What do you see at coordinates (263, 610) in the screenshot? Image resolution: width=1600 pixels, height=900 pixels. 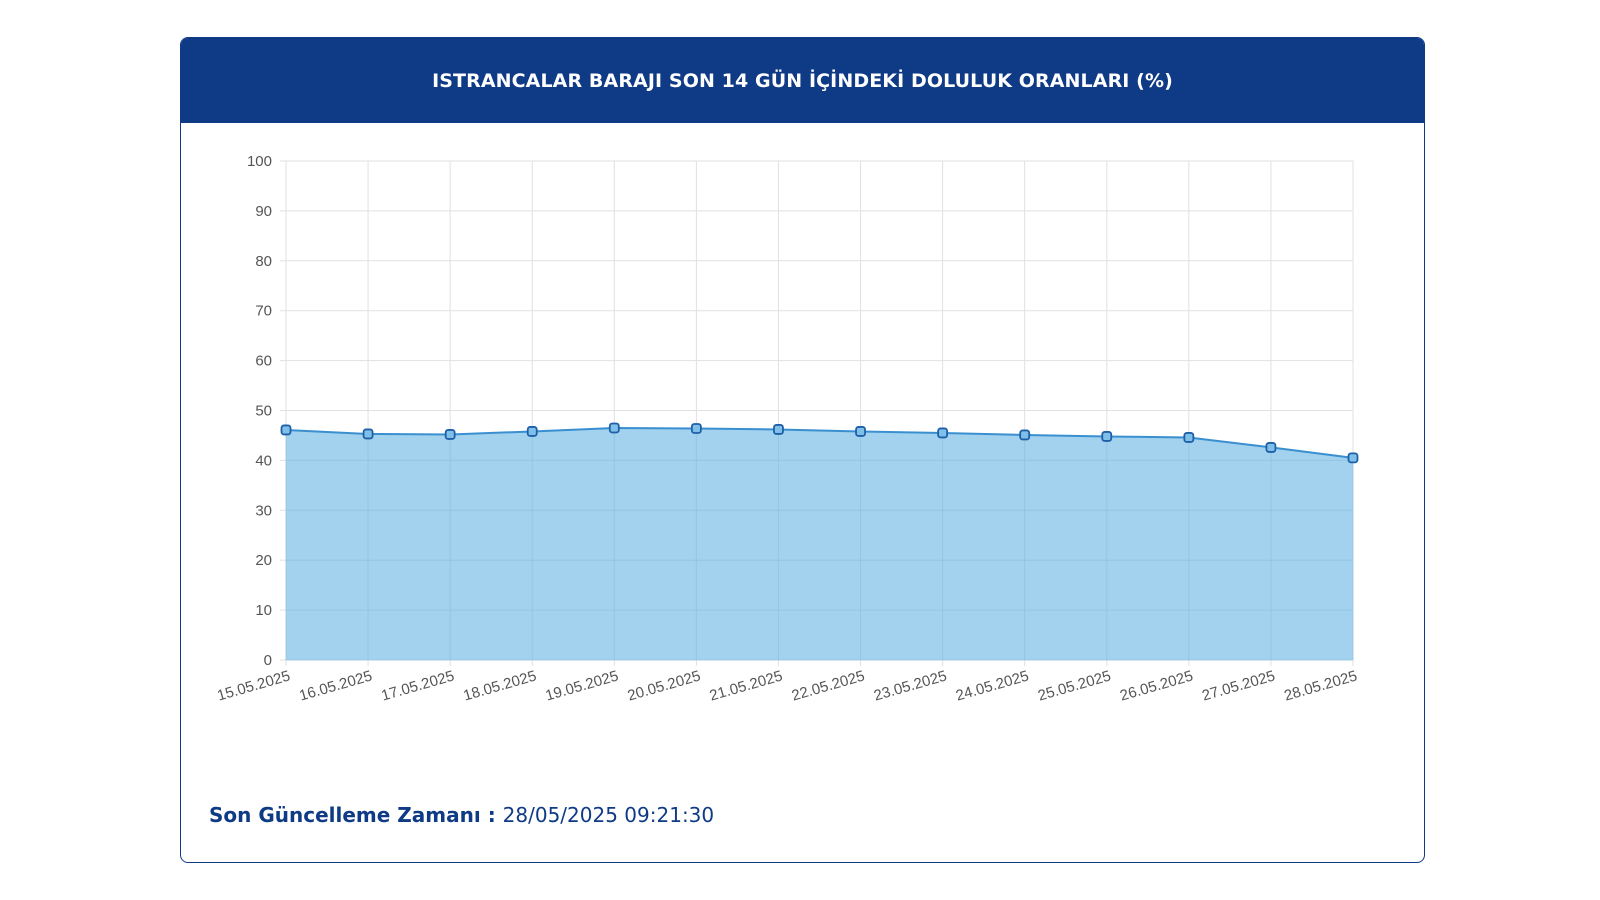 I see `y-tick-label: 10` at bounding box center [263, 610].